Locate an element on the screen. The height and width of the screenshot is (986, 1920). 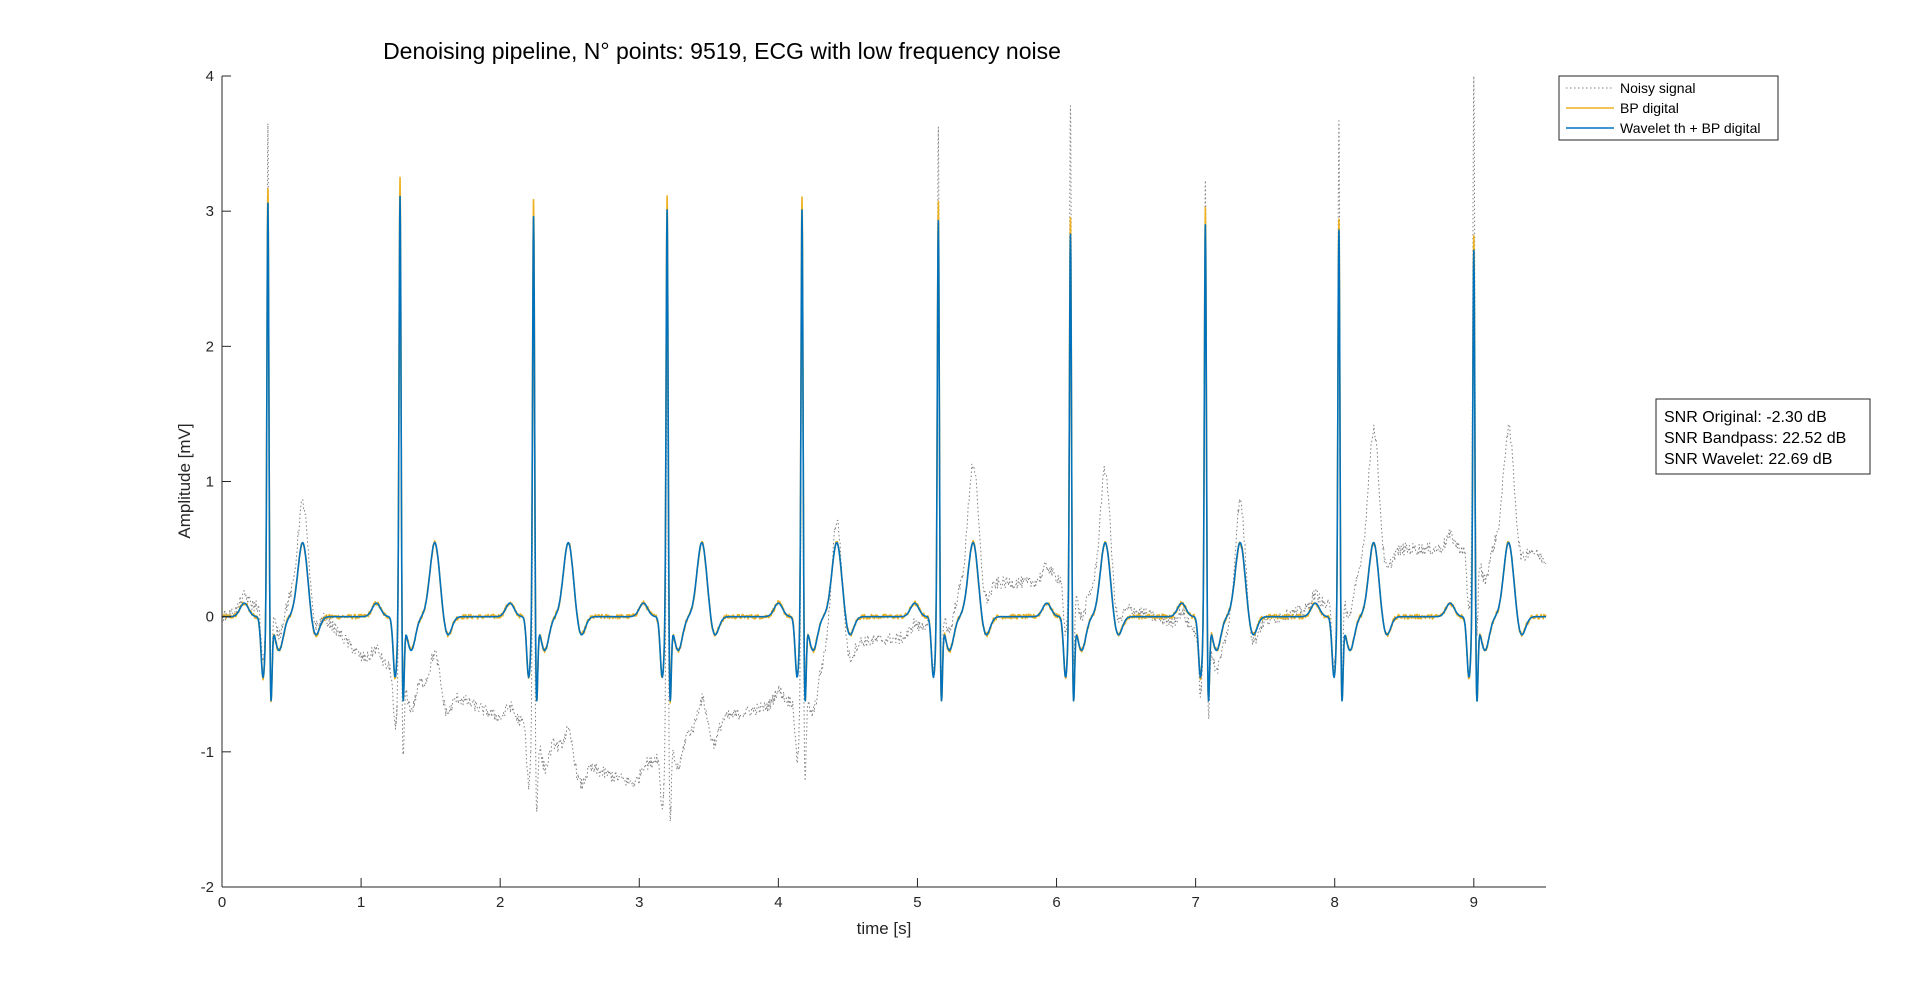
snr-wavelet: SNR Wavelet: 22.69 dB is located at coordinates (1748, 459).